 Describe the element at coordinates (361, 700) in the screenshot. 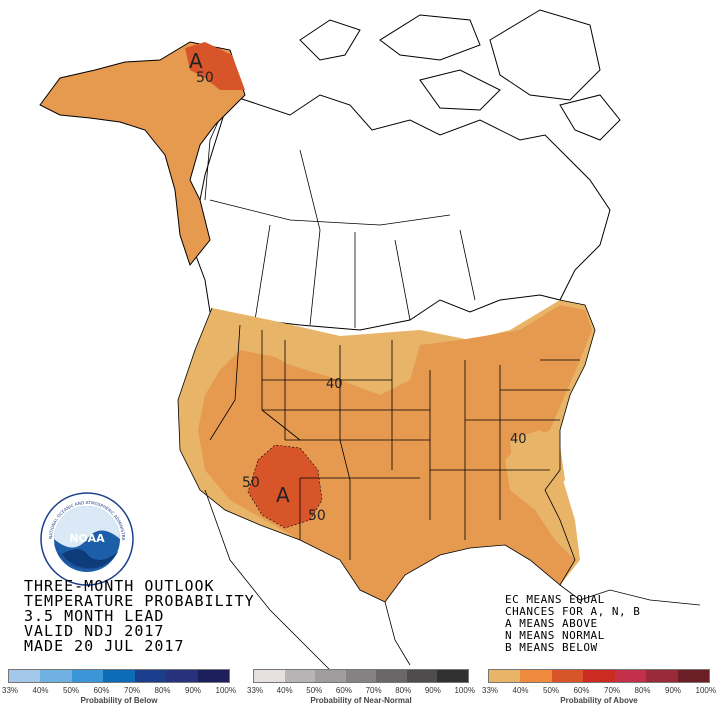

I see `scale-normal-label: Probability of Near-Normal` at that location.